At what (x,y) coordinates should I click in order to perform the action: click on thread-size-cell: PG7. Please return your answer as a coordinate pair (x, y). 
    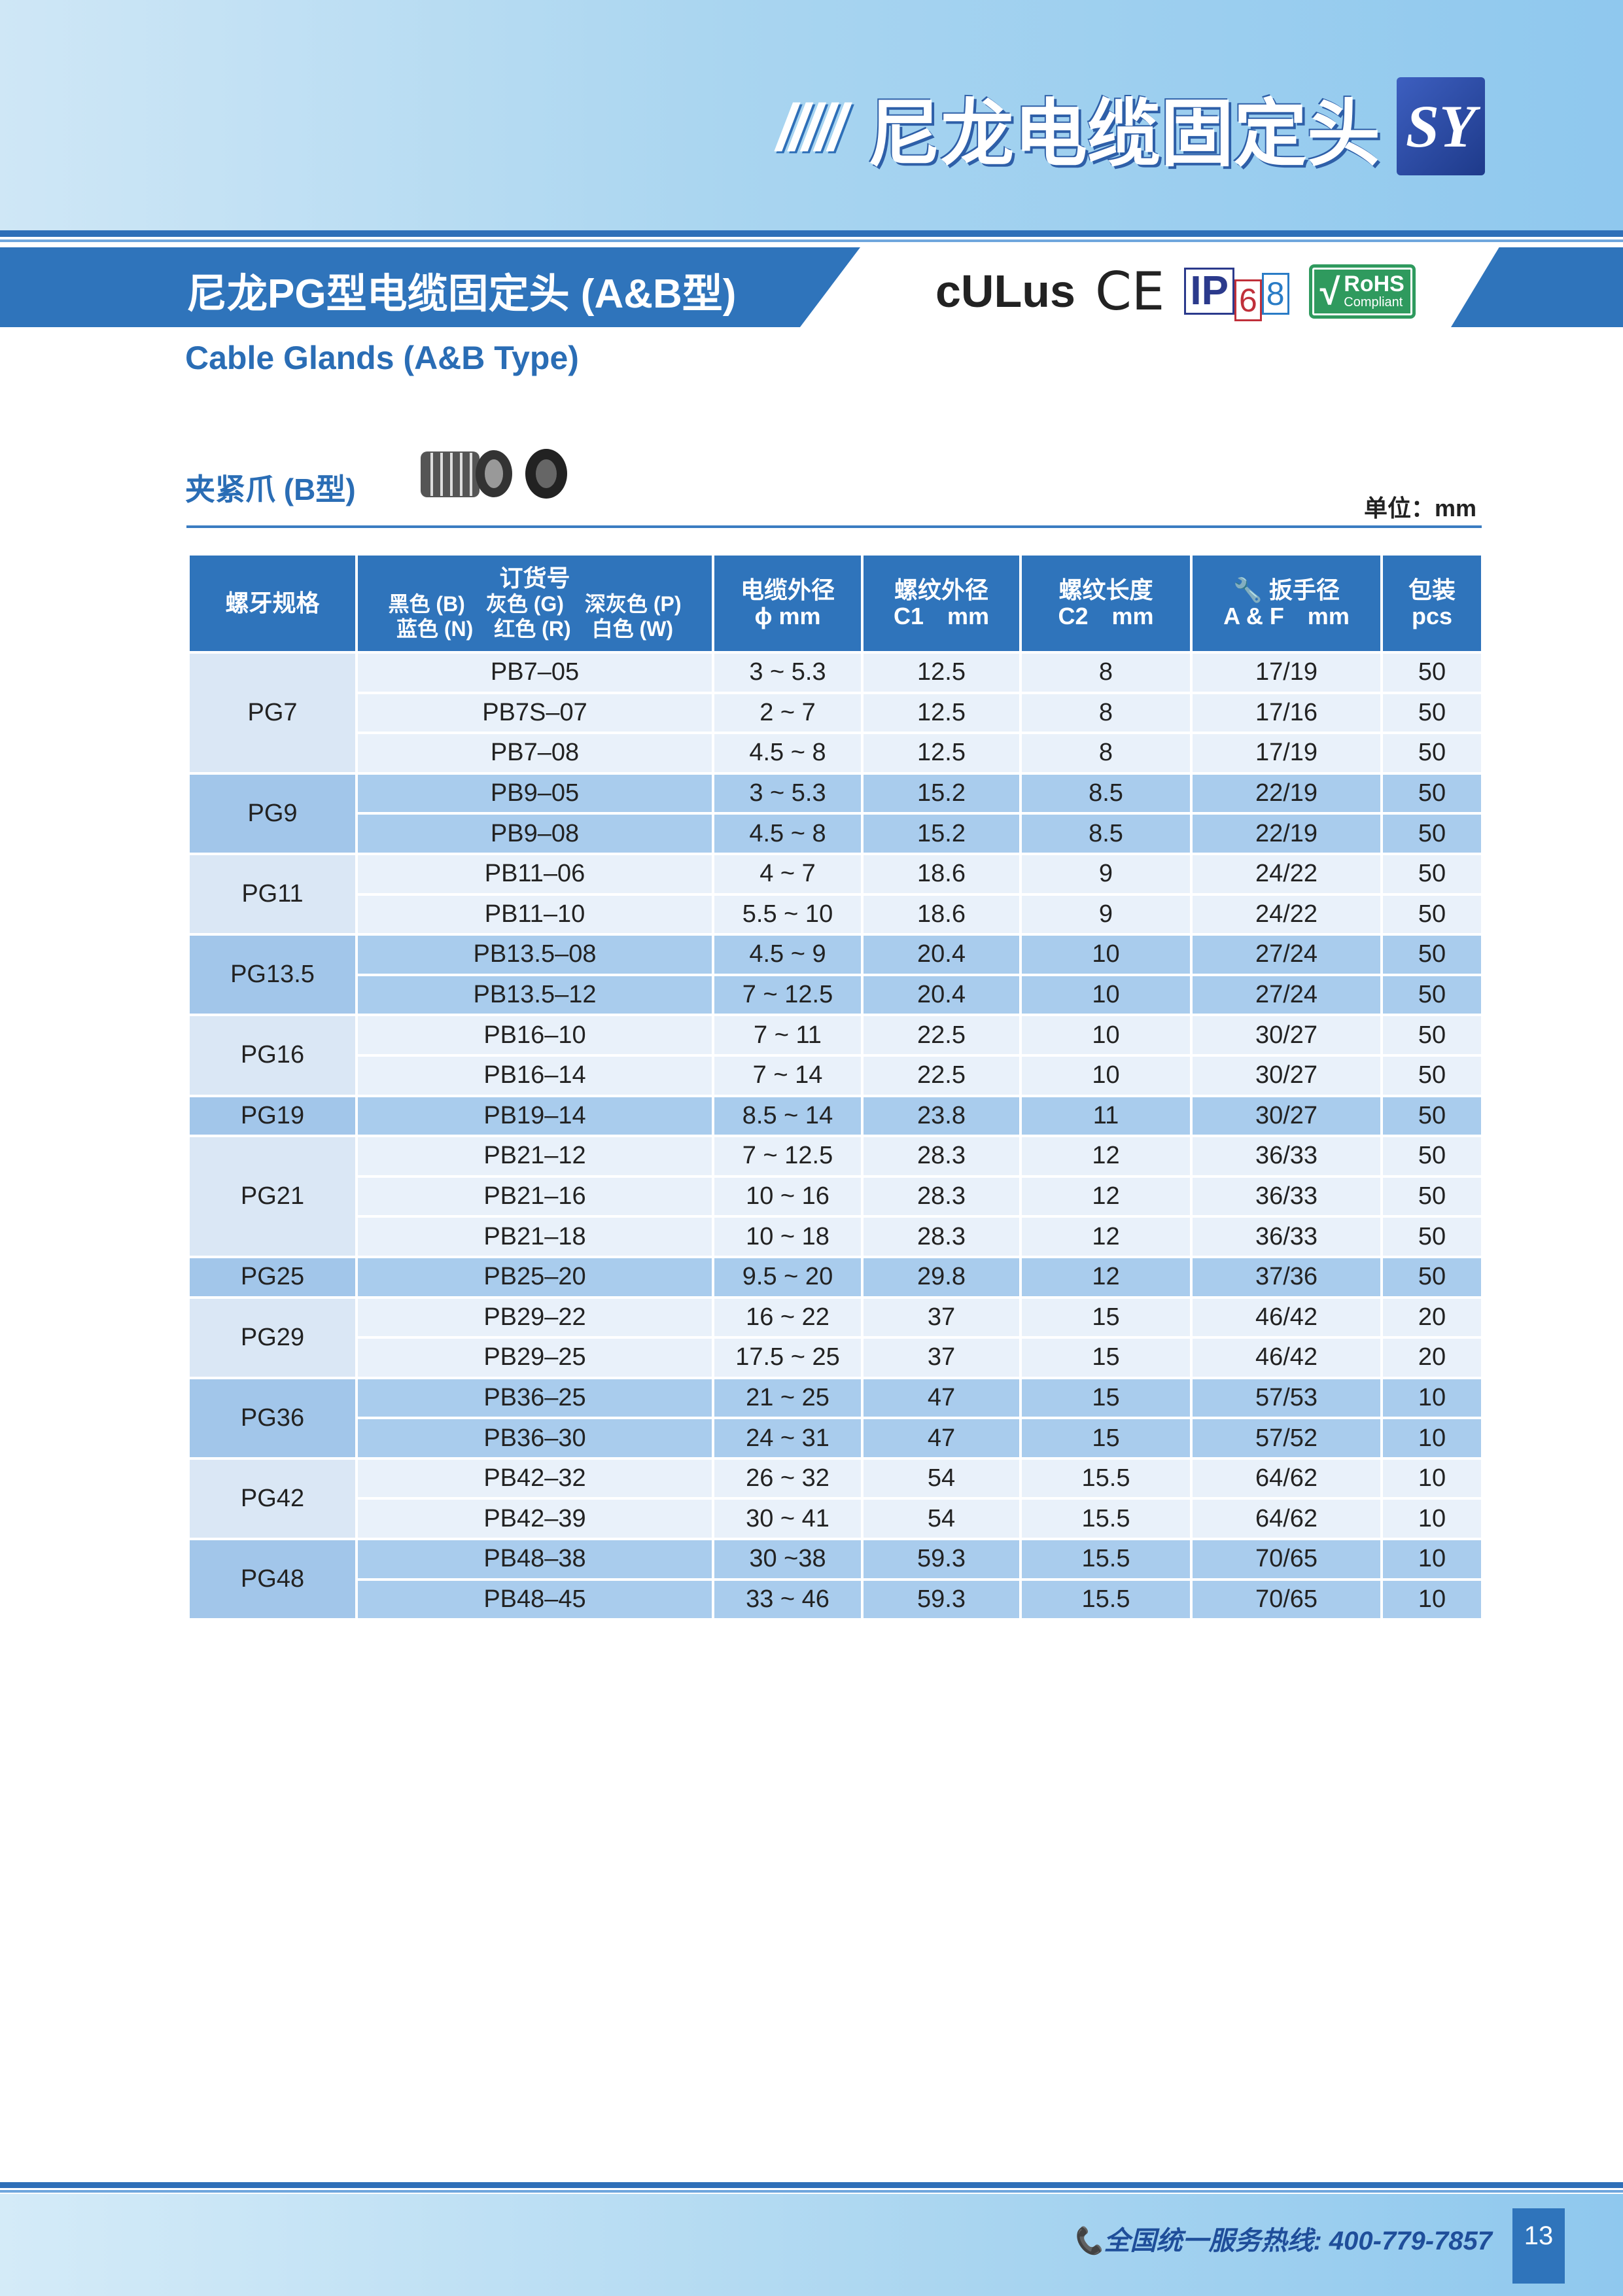
    Looking at the image, I should click on (272, 713).